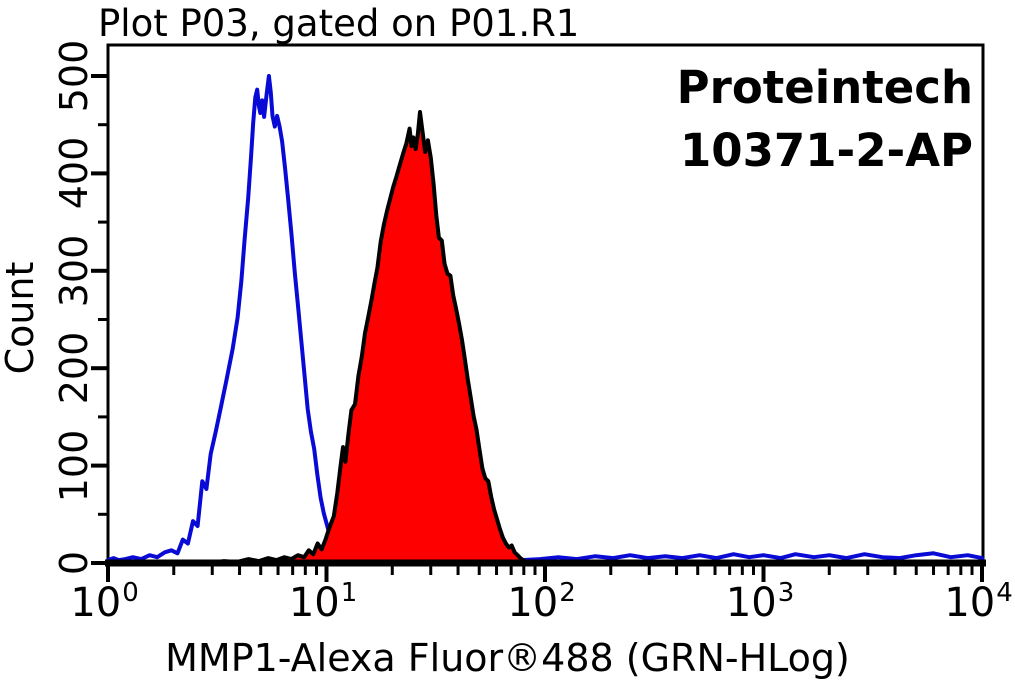 The image size is (1015, 683). What do you see at coordinates (74, 563) in the screenshot?
I see `y-tick-label: 0` at bounding box center [74, 563].